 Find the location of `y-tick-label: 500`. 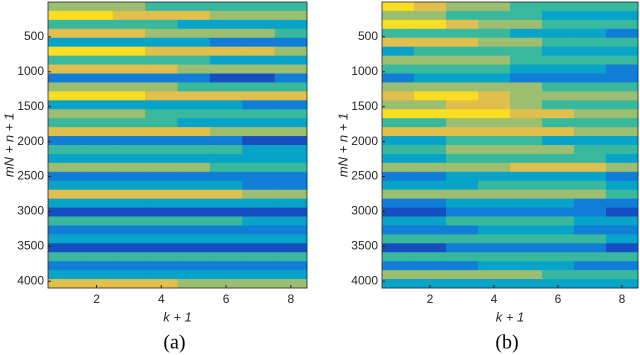

y-tick-label: 500 is located at coordinates (368, 36).